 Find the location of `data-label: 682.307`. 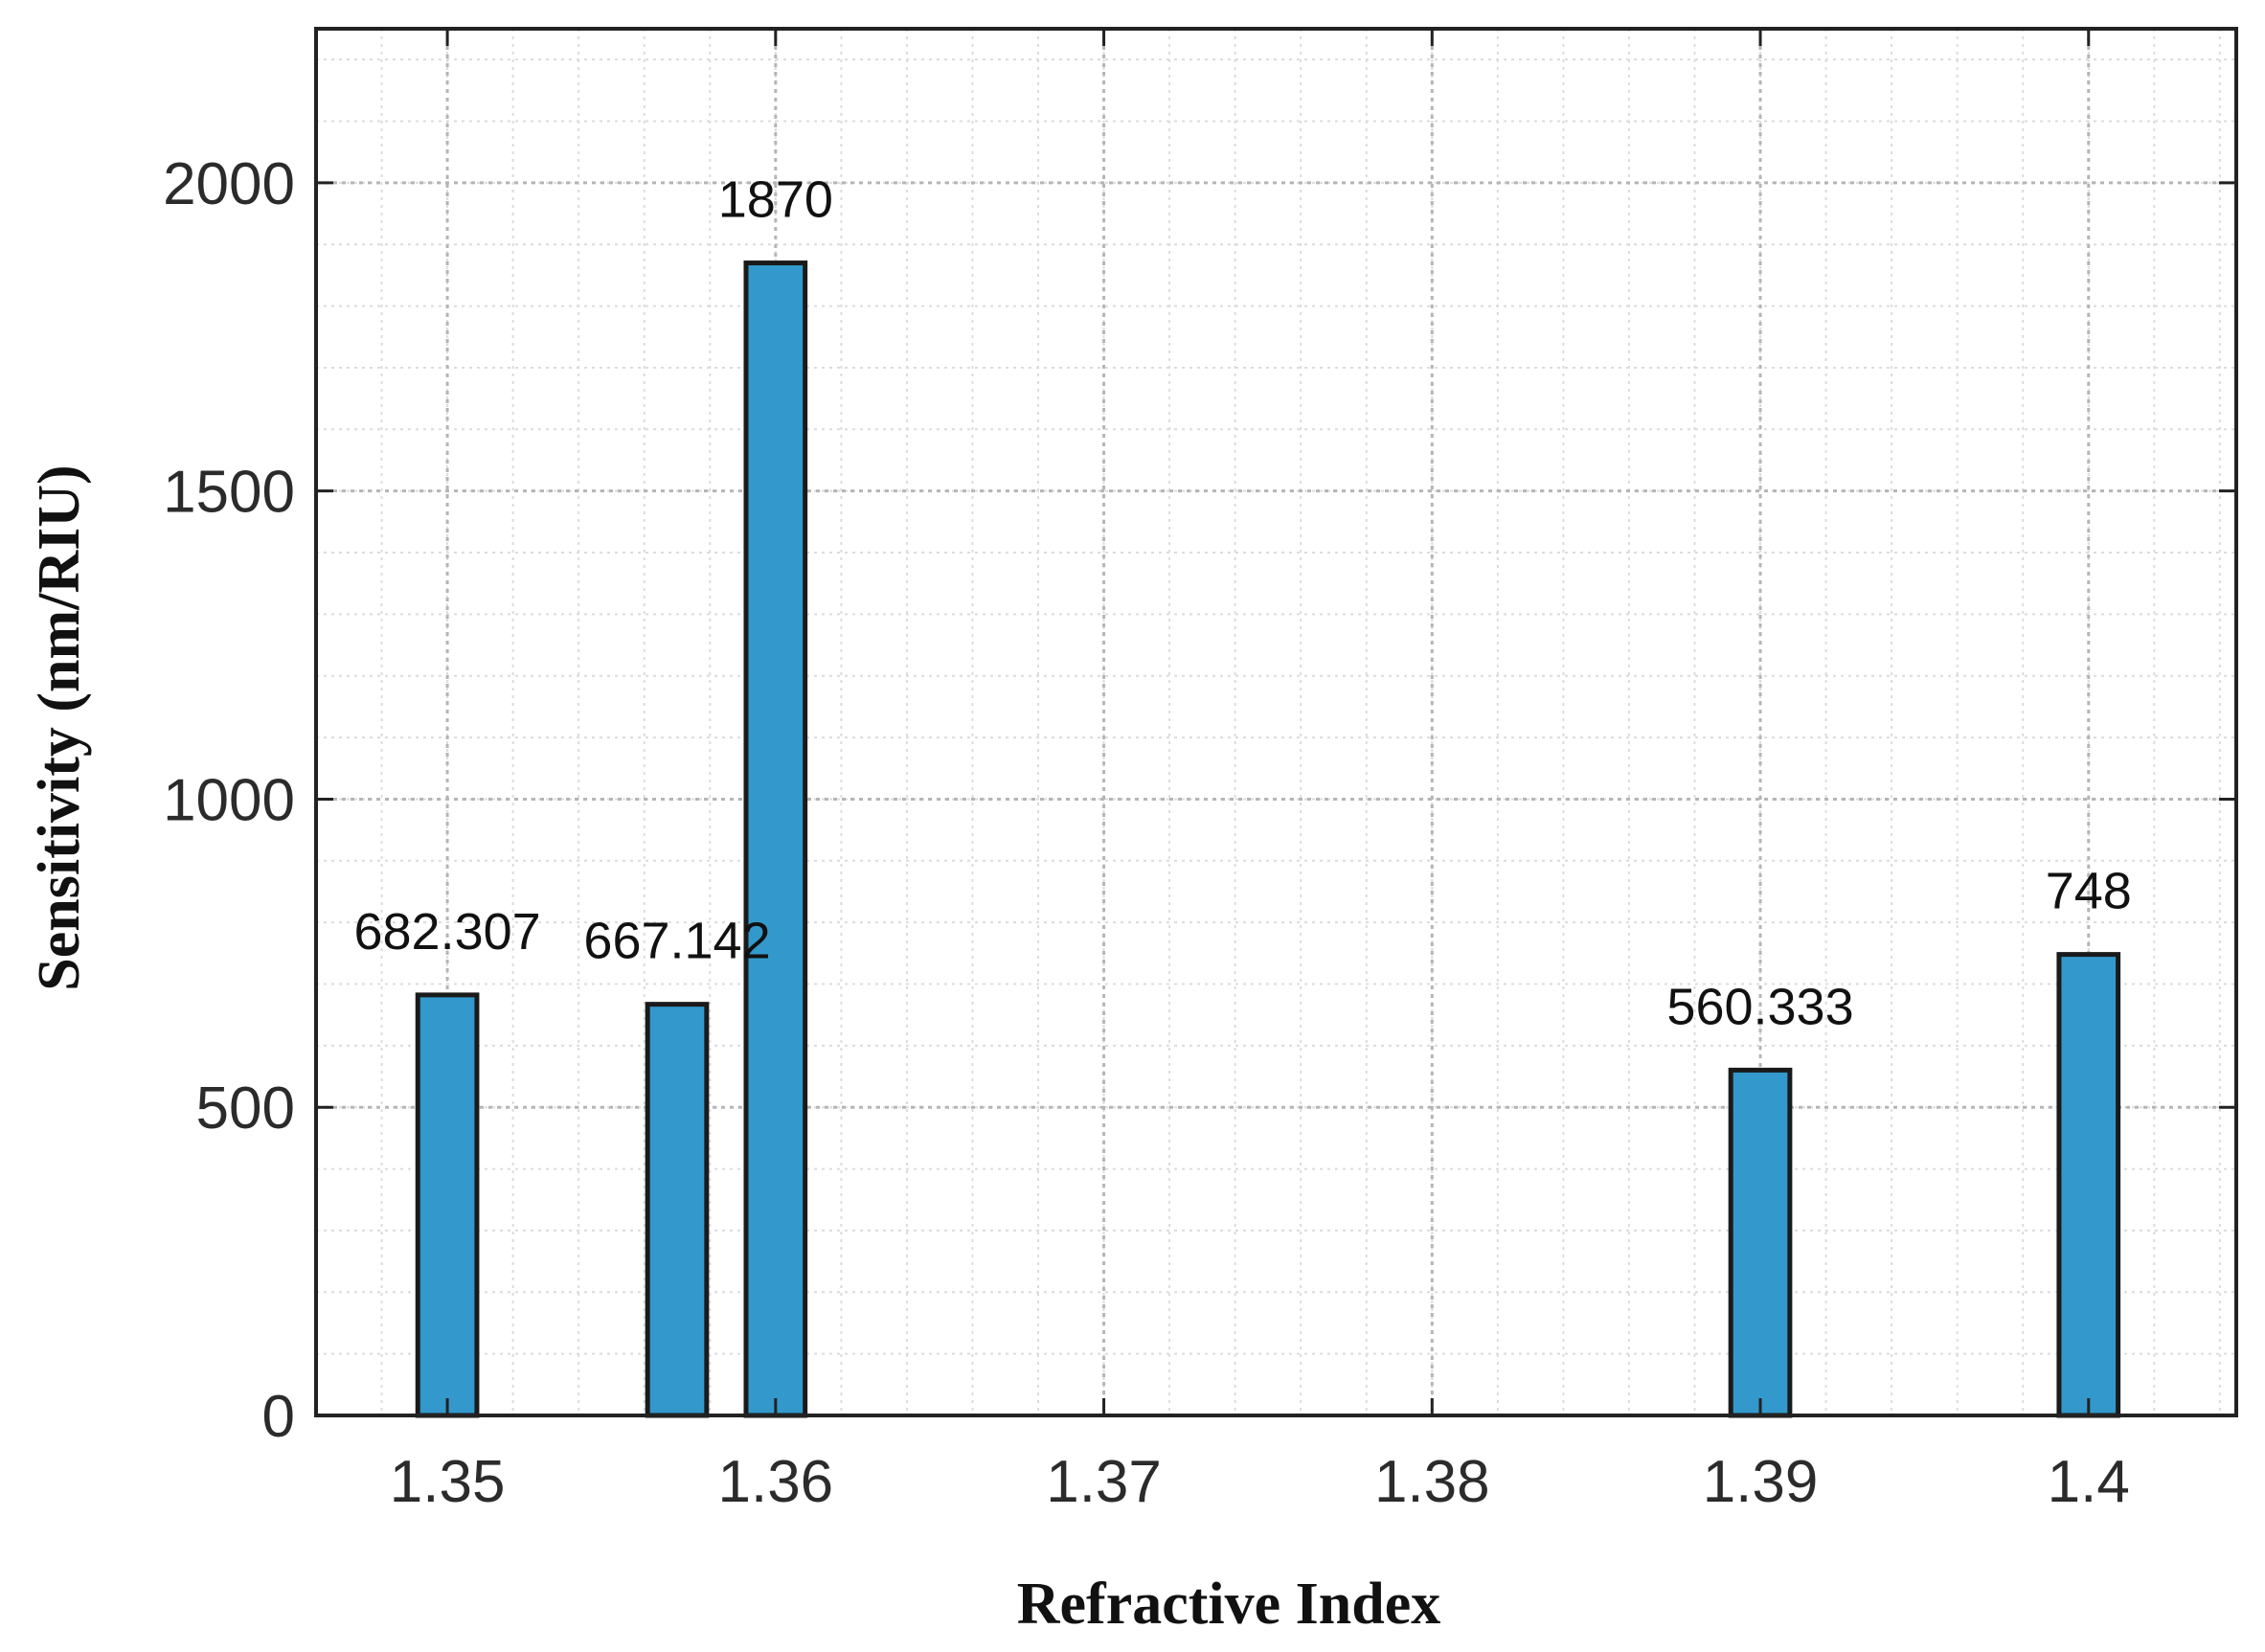

data-label: 682.307 is located at coordinates (446, 932).